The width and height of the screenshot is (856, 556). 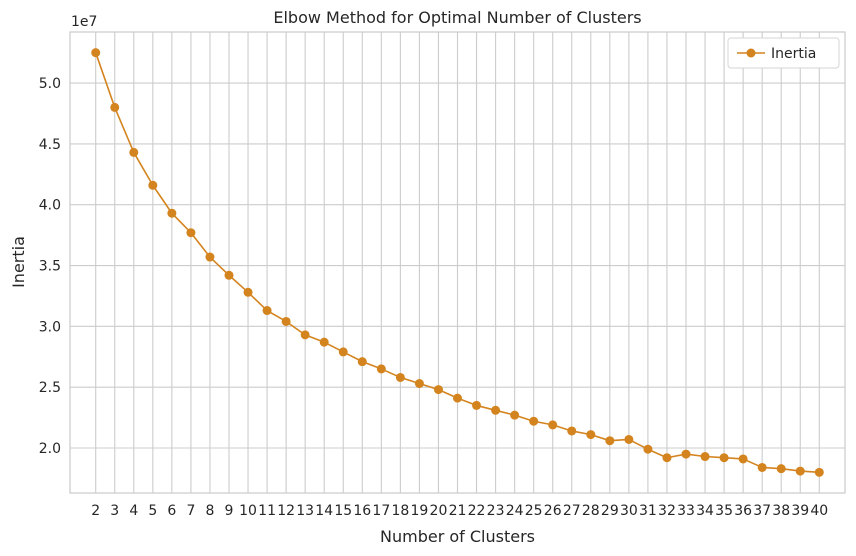 What do you see at coordinates (152, 511) in the screenshot?
I see `x-tick-label: 5` at bounding box center [152, 511].